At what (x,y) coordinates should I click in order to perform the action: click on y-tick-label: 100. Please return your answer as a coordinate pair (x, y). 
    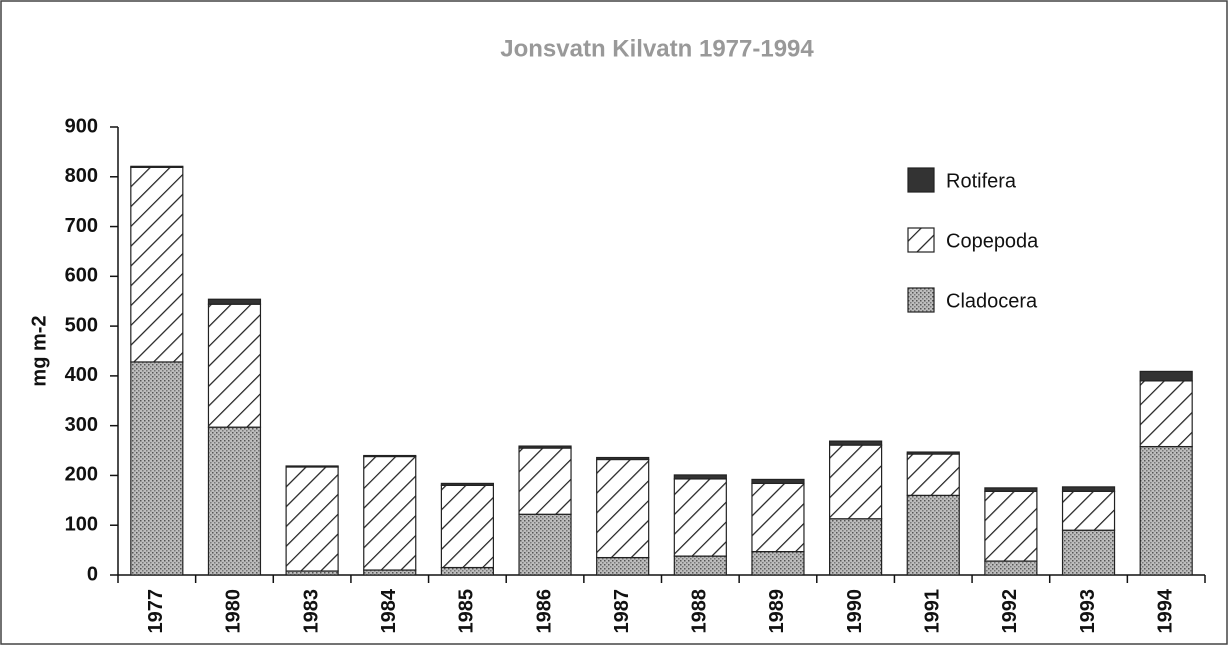
    Looking at the image, I should click on (81, 525).